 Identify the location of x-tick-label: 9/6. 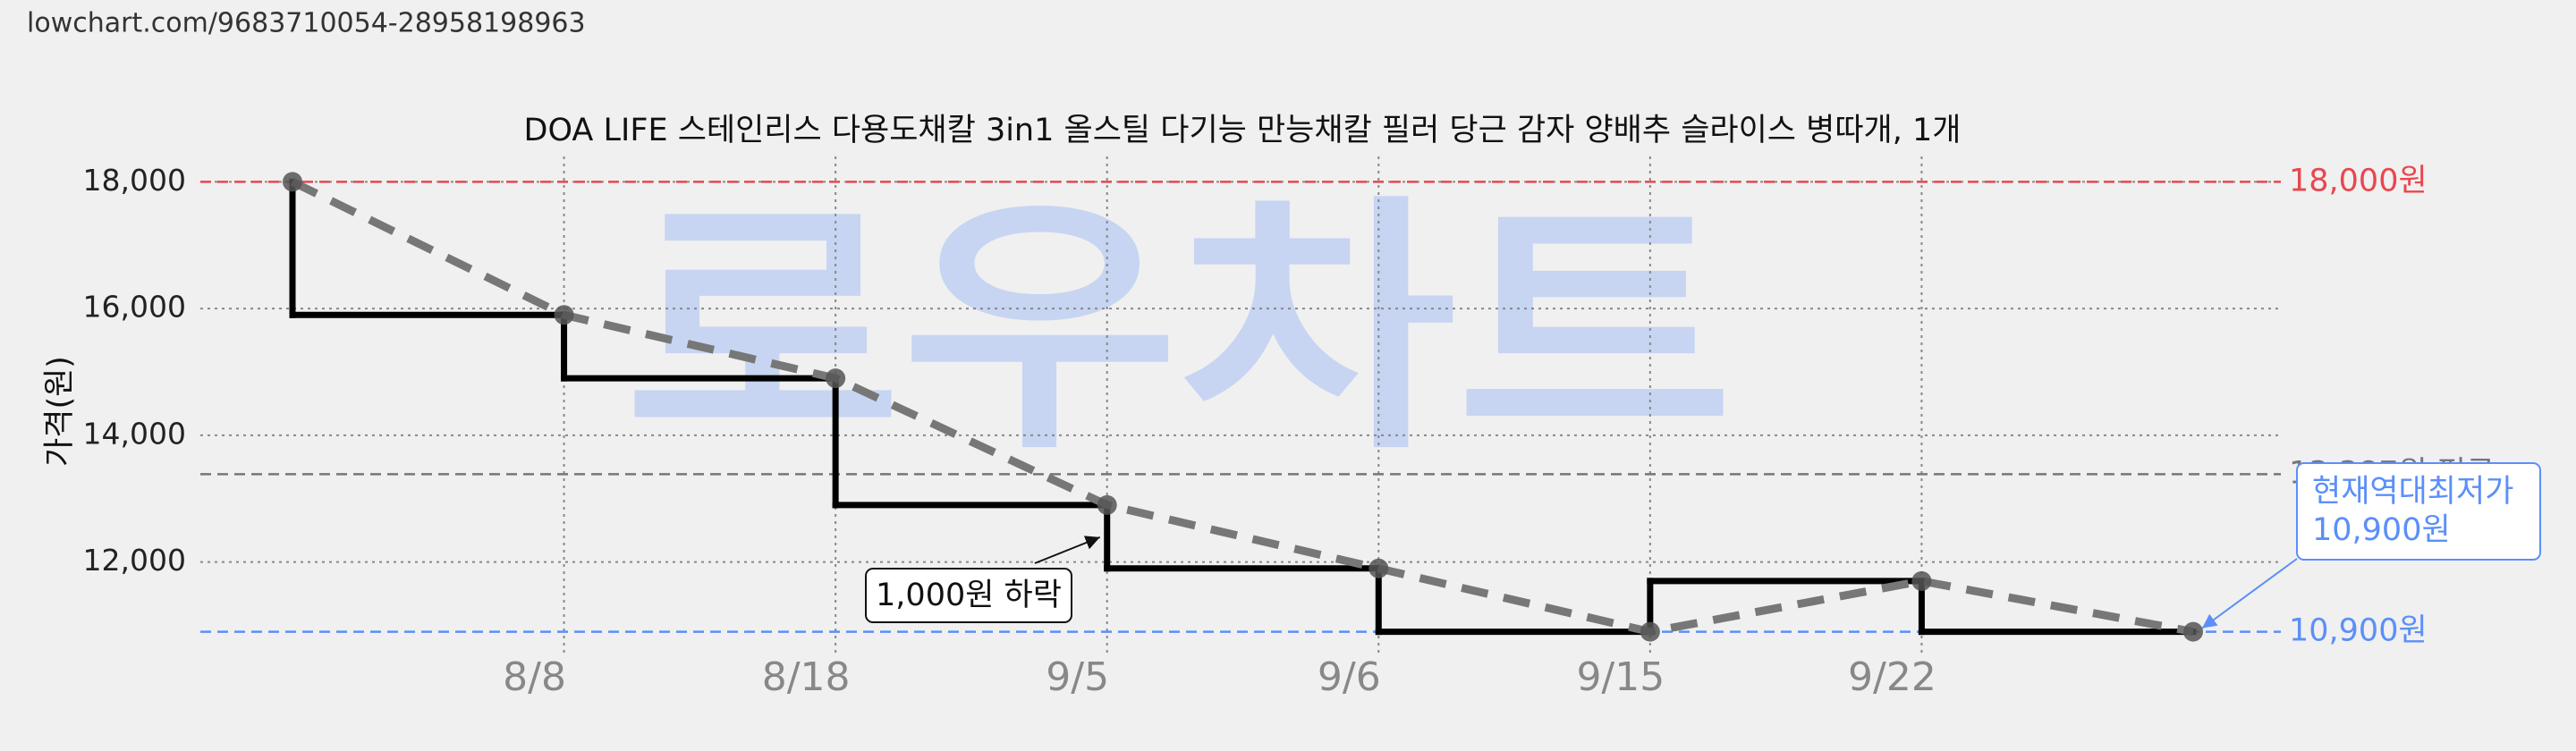
(1349, 677).